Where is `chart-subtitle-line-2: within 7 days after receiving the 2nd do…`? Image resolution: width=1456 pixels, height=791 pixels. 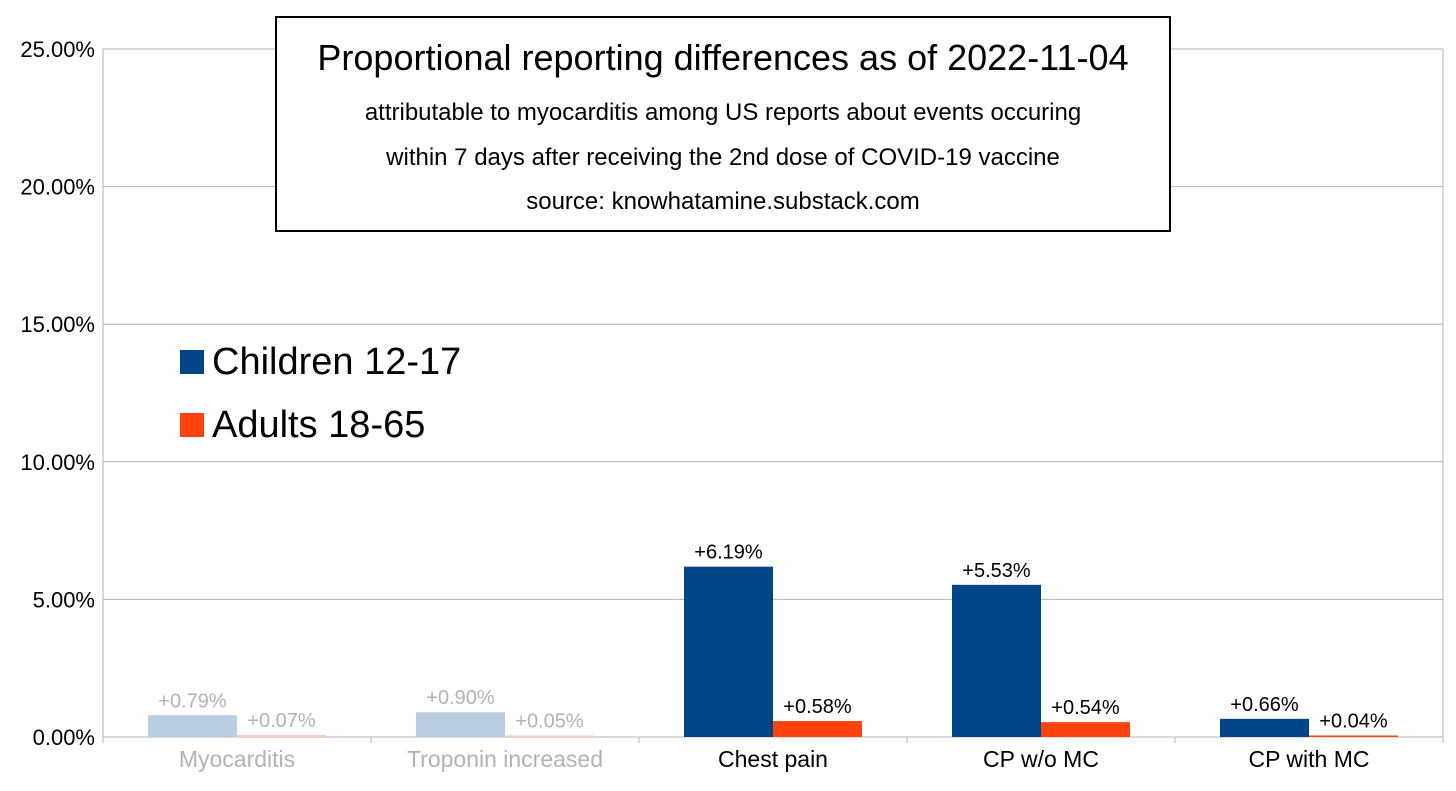 chart-subtitle-line-2: within 7 days after receiving the 2nd do… is located at coordinates (723, 157).